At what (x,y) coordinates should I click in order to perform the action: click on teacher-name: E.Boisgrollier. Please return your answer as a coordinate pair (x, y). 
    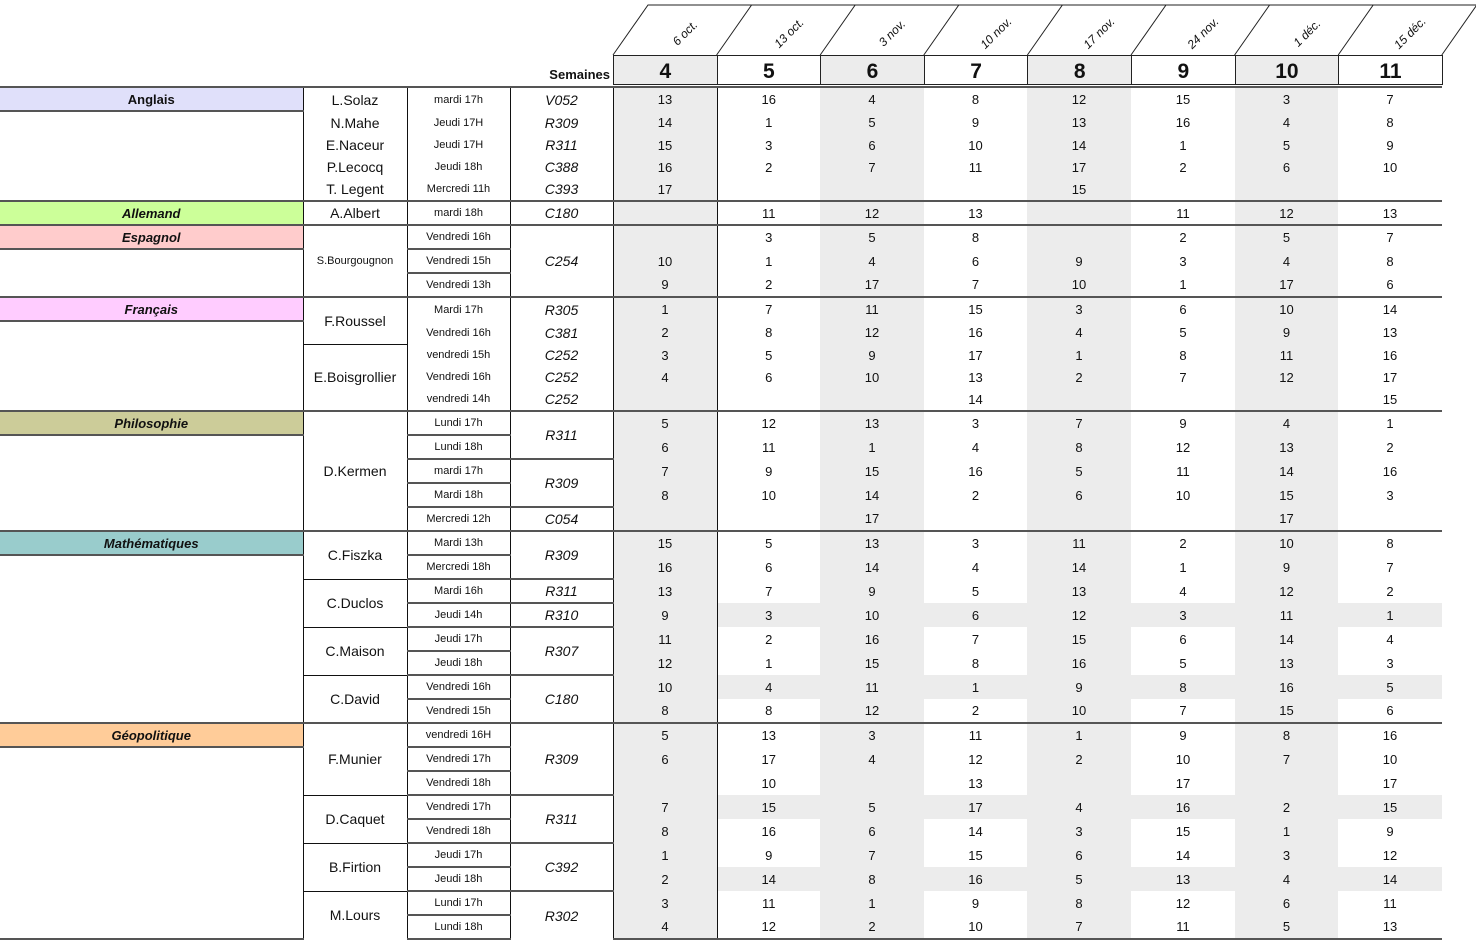
    Looking at the image, I should click on (355, 377).